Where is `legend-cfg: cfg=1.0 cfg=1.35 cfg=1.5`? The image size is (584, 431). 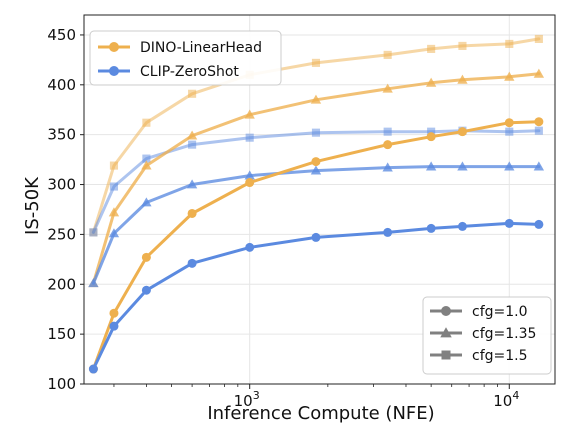 legend-cfg: cfg=1.0 cfg=1.35 cfg=1.5 is located at coordinates (487, 335).